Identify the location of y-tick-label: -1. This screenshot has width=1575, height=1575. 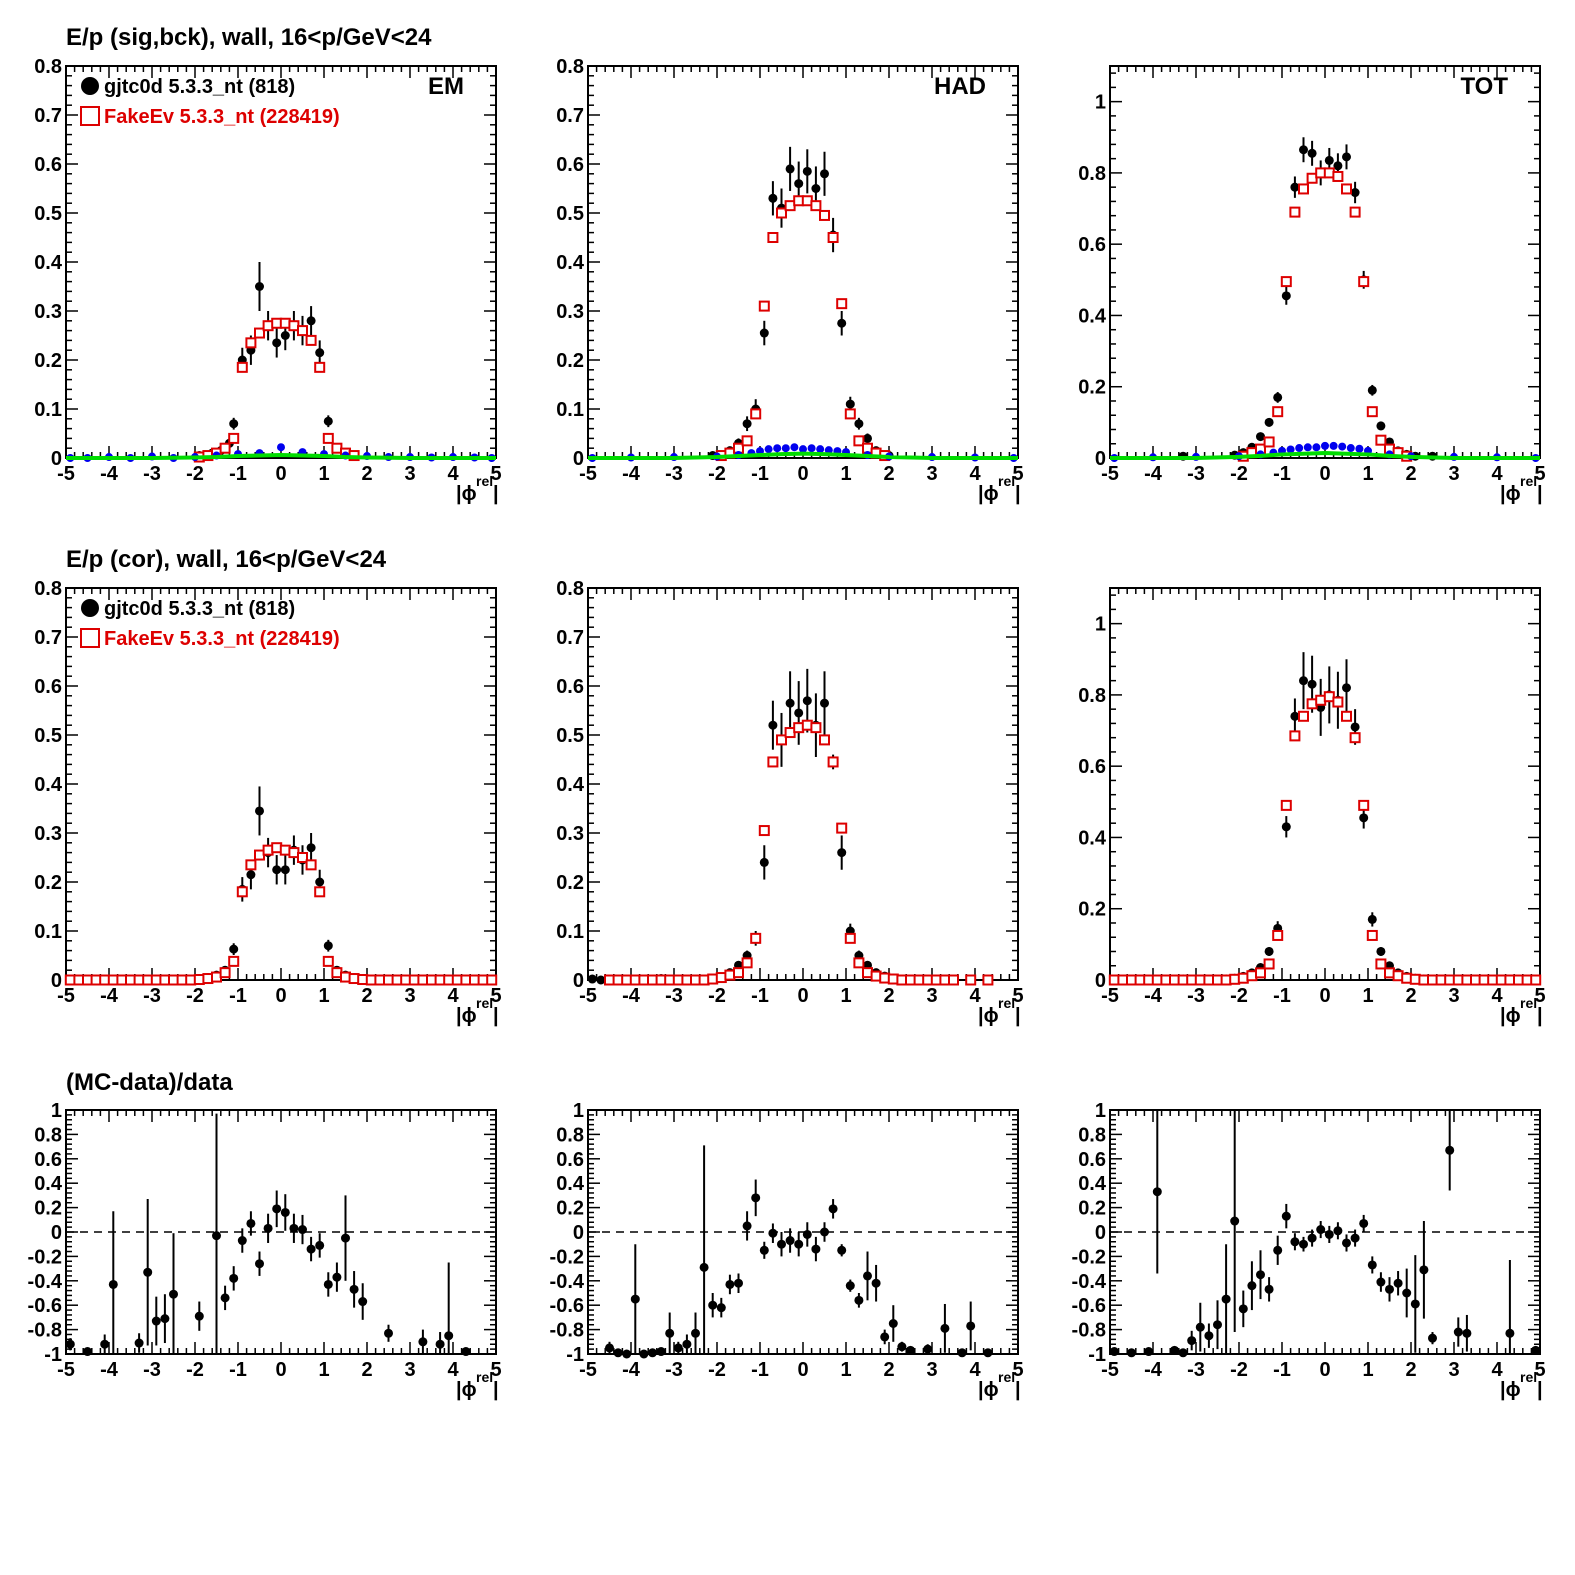
(53, 1355).